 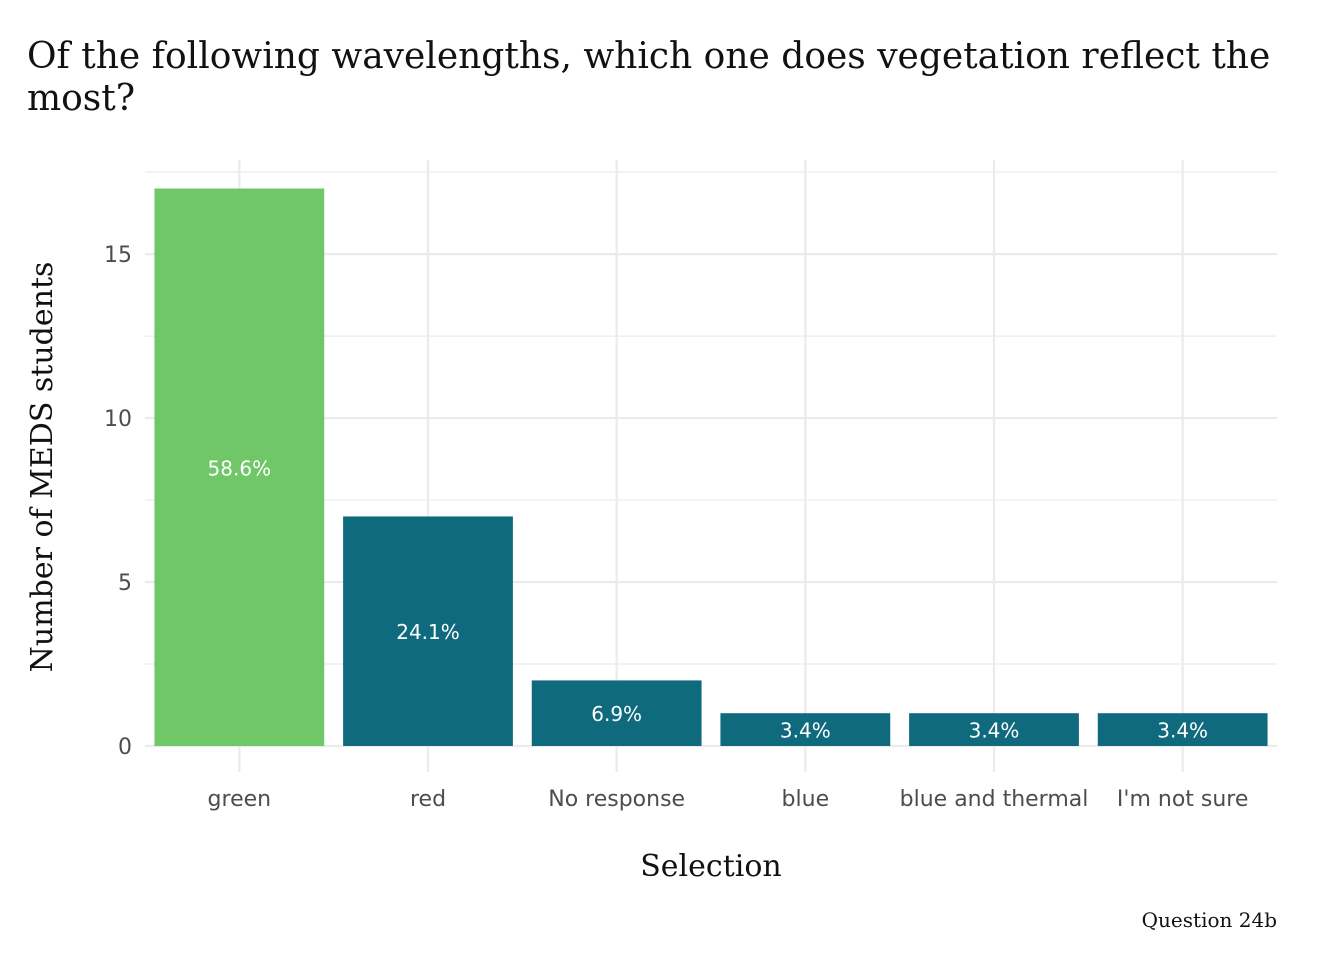 I want to click on bar-i-m-not-sure, so click(x=1182, y=729).